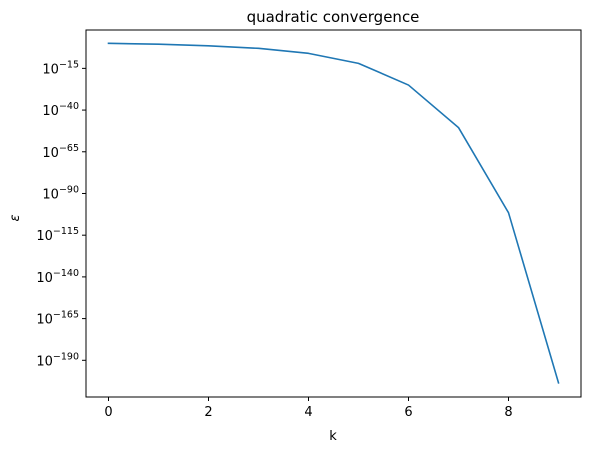  I want to click on x-tick-label: 4, so click(308, 412).